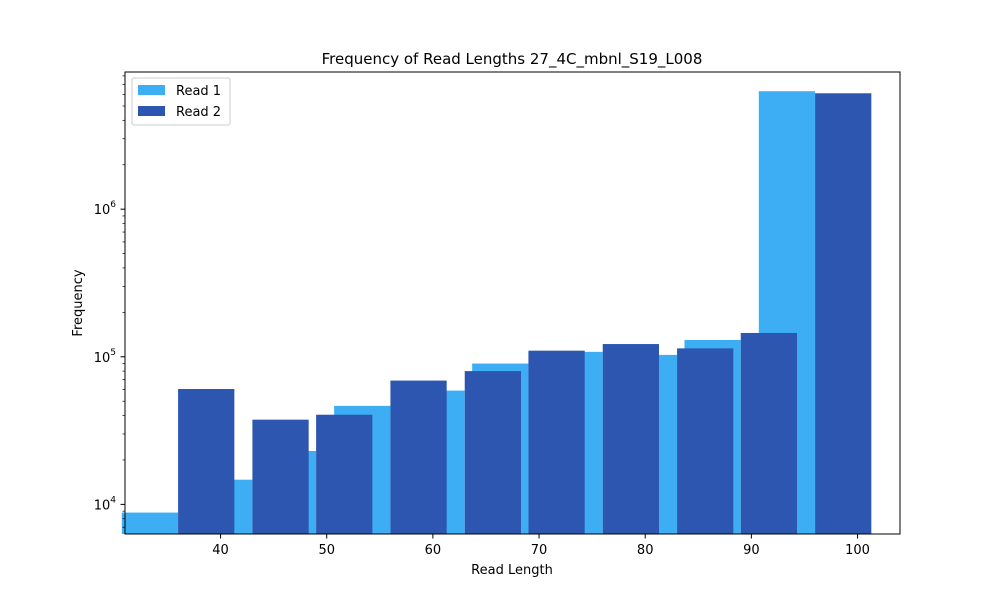 The height and width of the screenshot is (600, 1000). I want to click on x-tick-label: 40, so click(220, 550).